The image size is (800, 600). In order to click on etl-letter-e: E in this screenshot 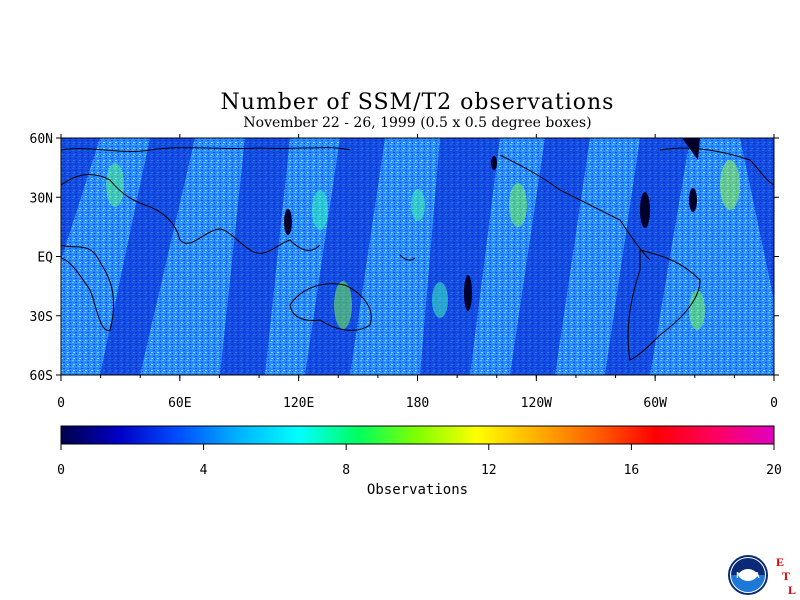, I will do `click(780, 562)`.